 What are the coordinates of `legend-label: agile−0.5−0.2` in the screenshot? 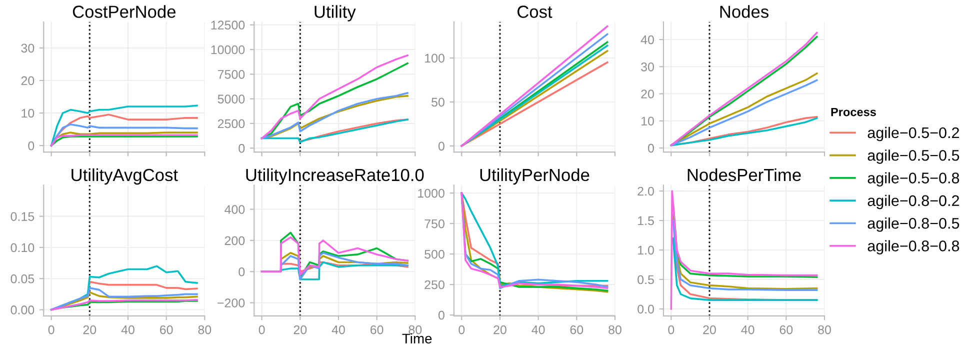 It's located at (913, 134).